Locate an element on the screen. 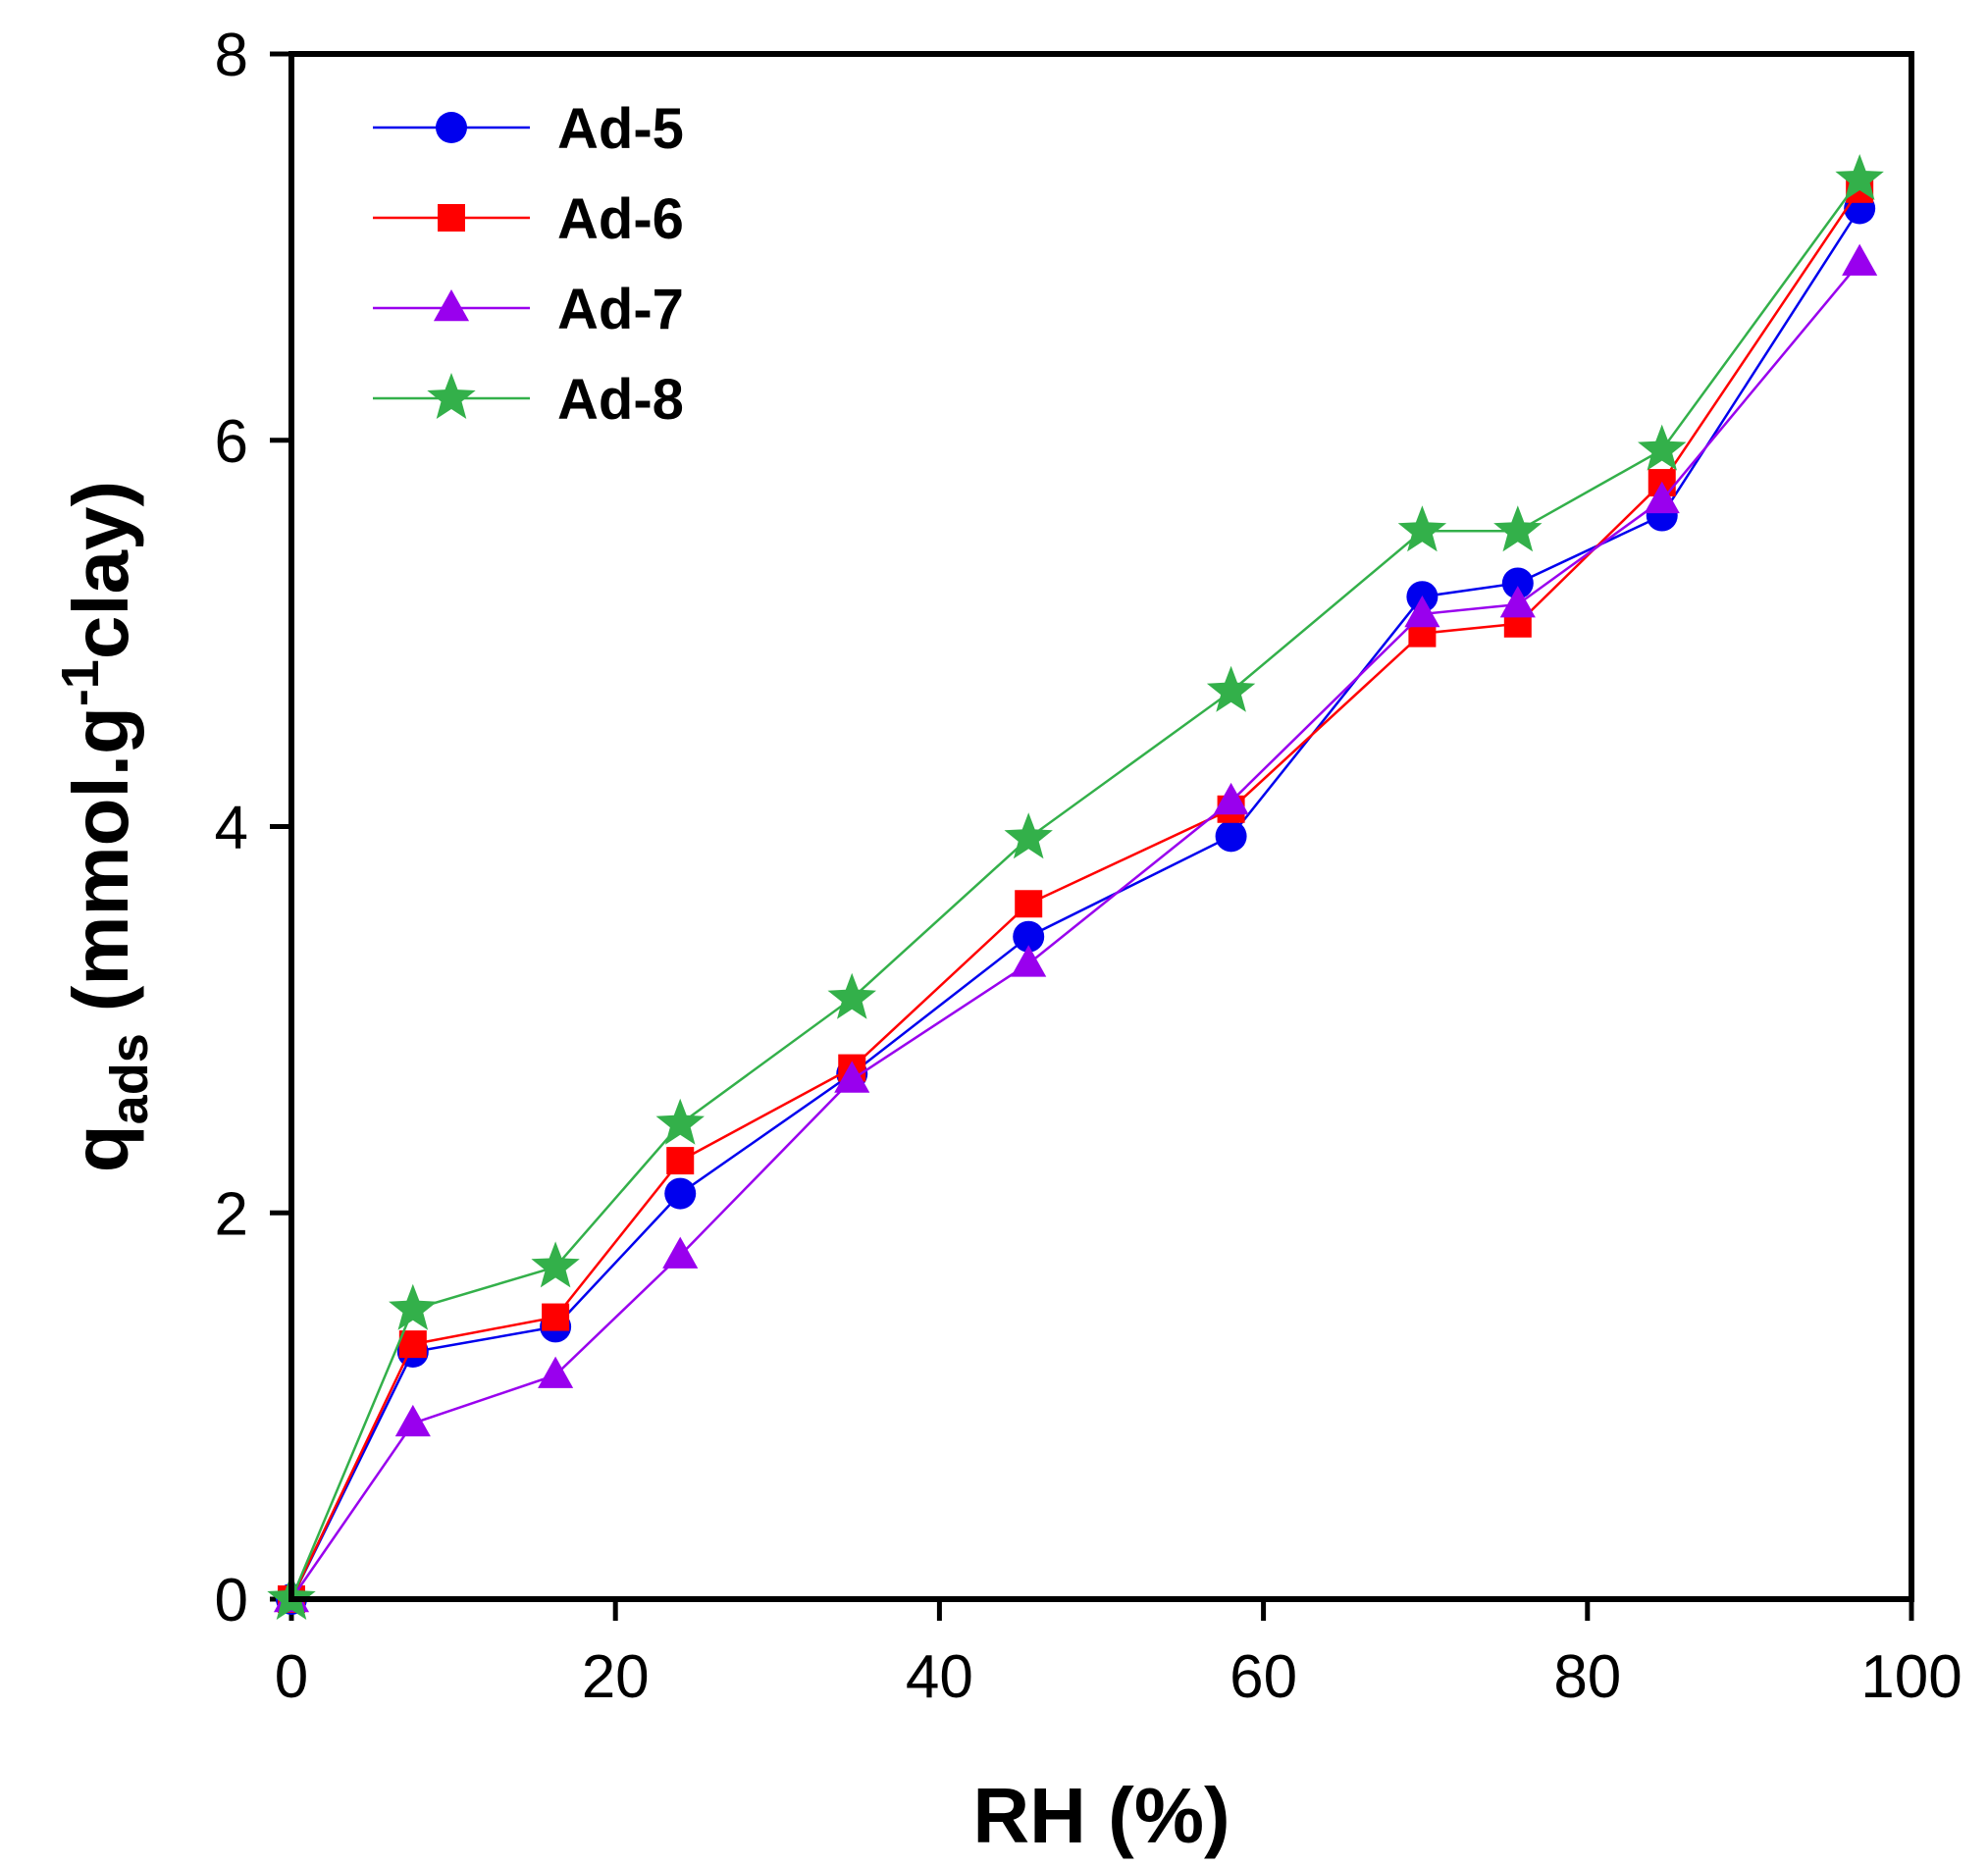 This screenshot has width=1988, height=1866. legend-item-ad-7: Ad-7 is located at coordinates (528, 309).